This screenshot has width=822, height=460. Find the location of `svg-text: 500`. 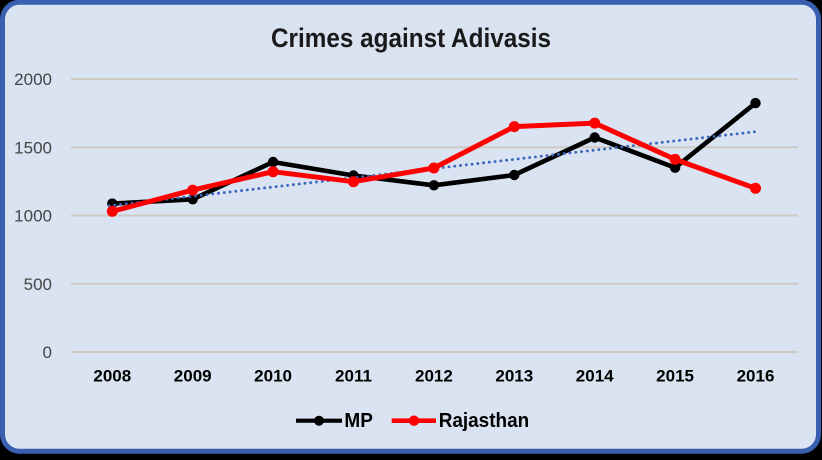

svg-text: 500 is located at coordinates (38, 284).